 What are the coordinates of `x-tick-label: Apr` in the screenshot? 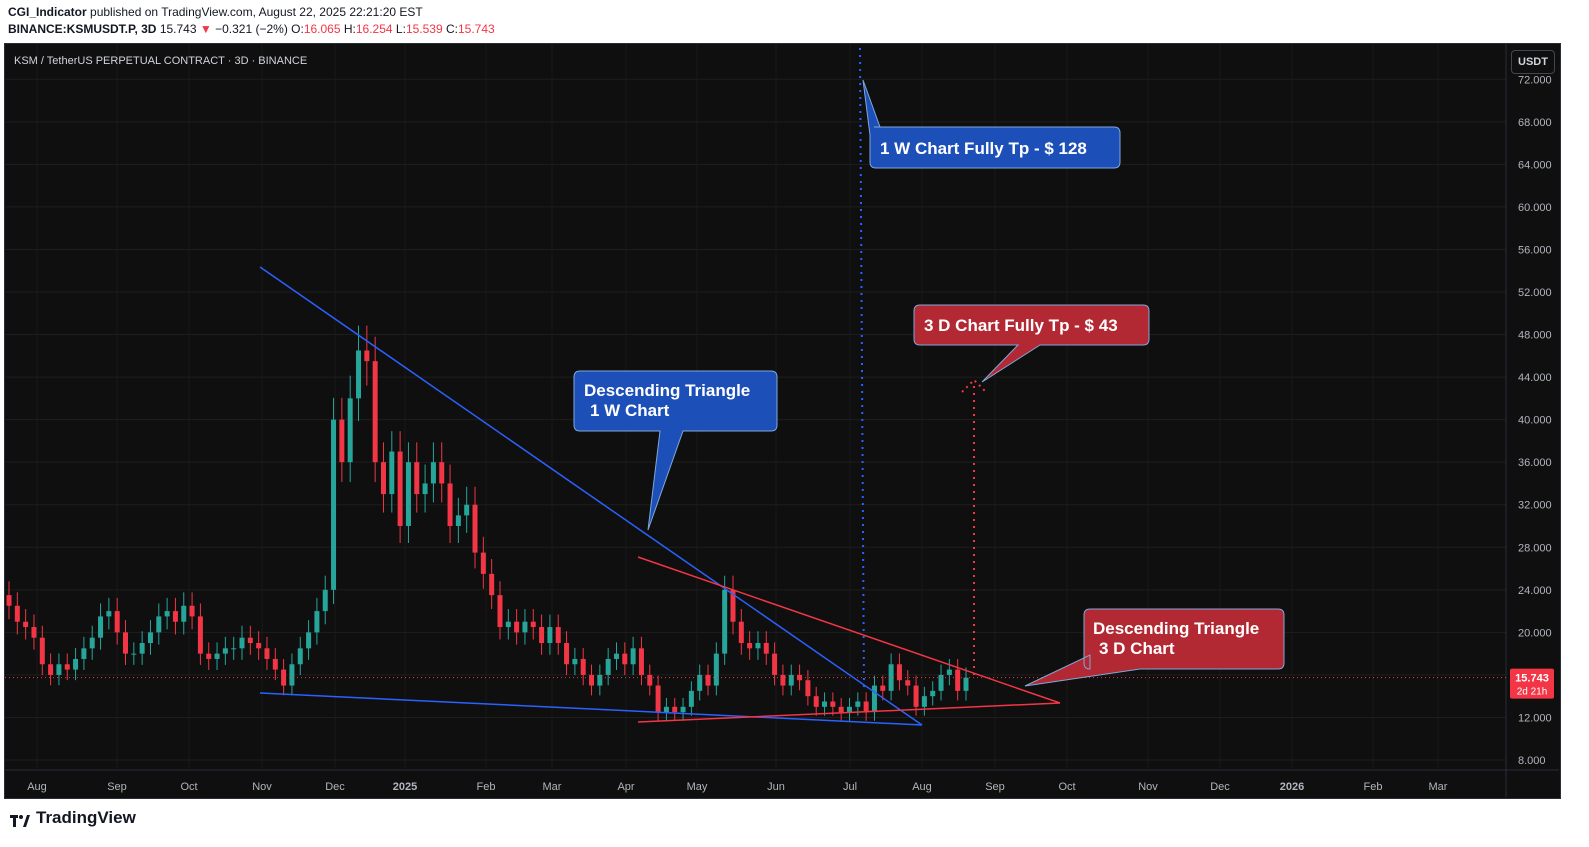 It's located at (625, 787).